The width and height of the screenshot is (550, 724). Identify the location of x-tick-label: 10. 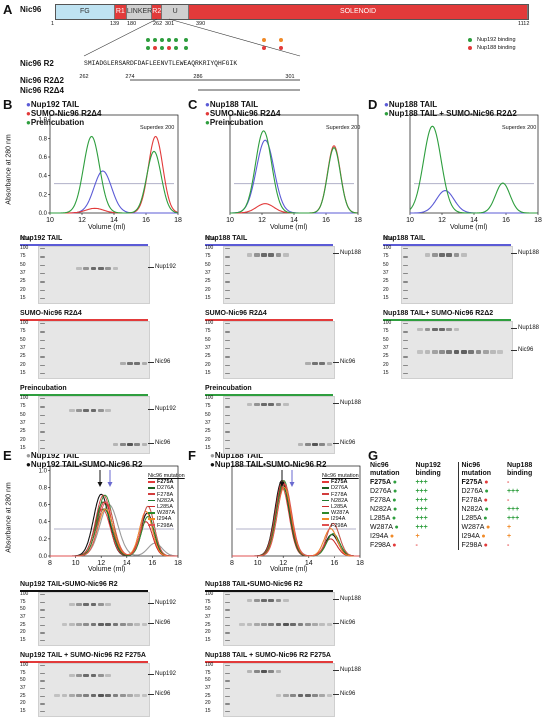
(50, 220).